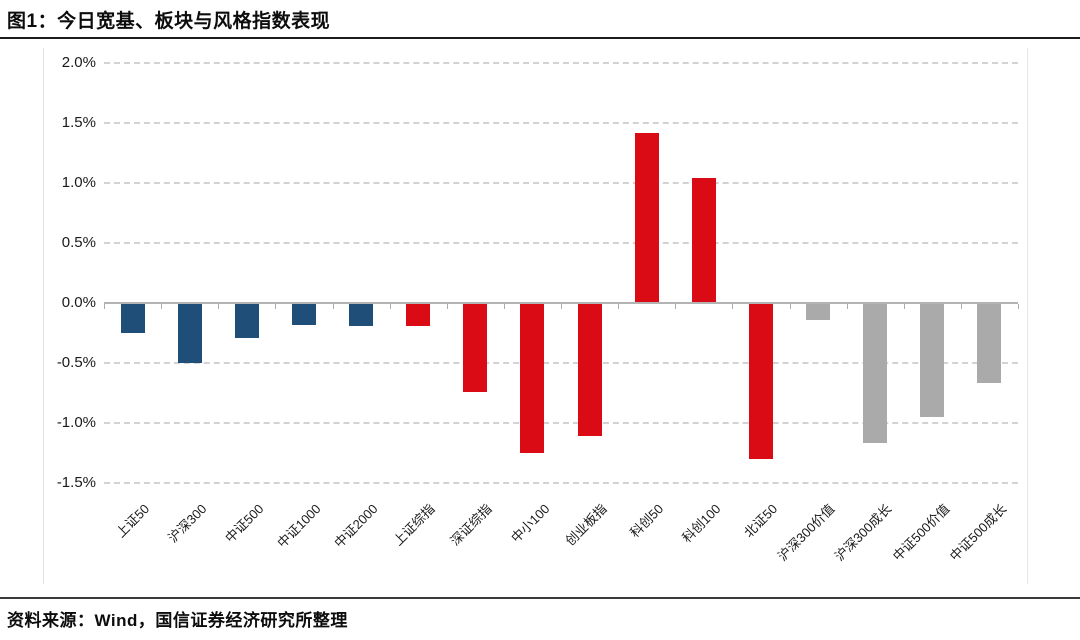  Describe the element at coordinates (169, 21) in the screenshot. I see `figure-title: 图1：今日宽基、板块与风格指数表现` at that location.